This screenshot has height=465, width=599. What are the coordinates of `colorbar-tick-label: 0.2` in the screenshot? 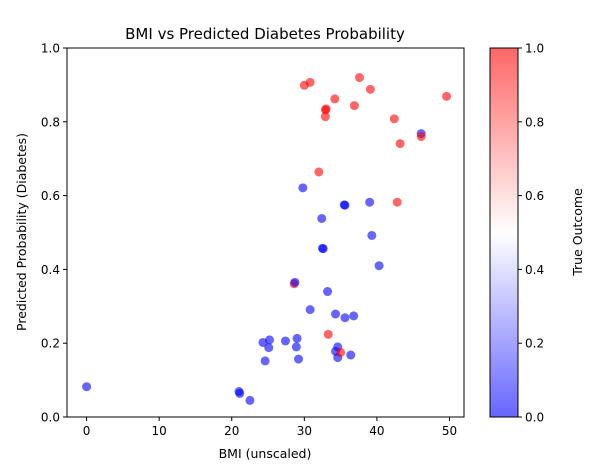 It's located at (534, 344).